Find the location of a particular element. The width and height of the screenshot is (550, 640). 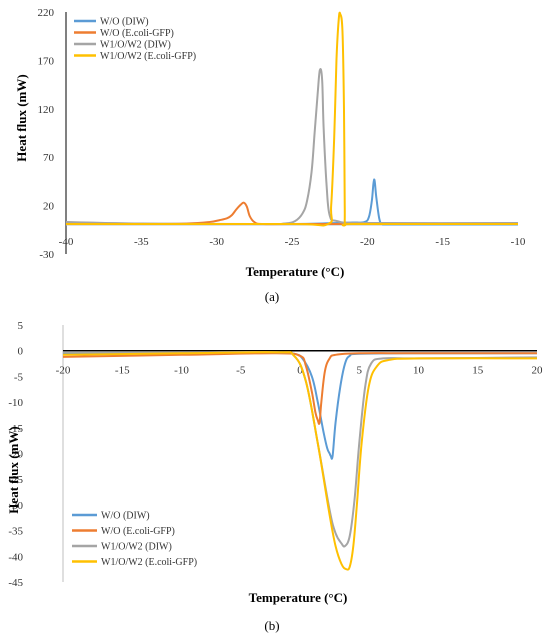

chart-b-y-tick-label: -5 is located at coordinates (19, 377).